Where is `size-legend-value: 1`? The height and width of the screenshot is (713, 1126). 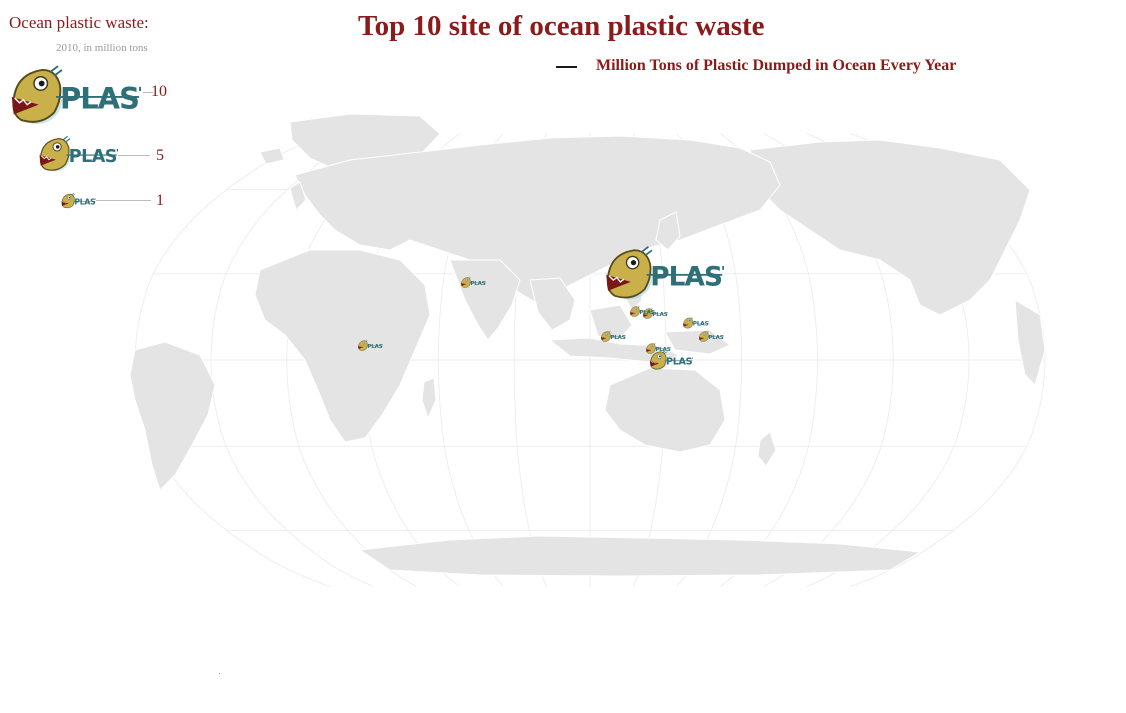 size-legend-value: 1 is located at coordinates (160, 200).